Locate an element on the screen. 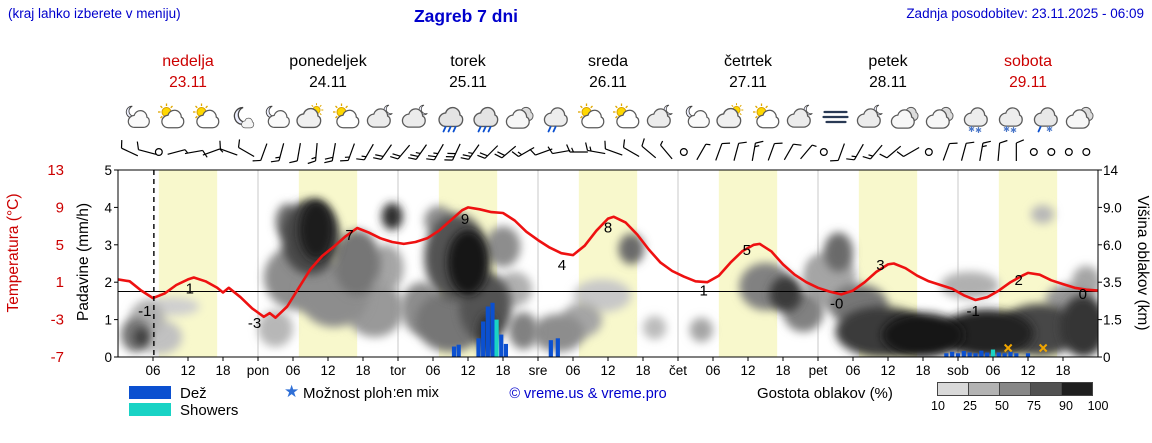 This screenshot has width=1152, height=443. legend-showers-label: Showers is located at coordinates (209, 410).